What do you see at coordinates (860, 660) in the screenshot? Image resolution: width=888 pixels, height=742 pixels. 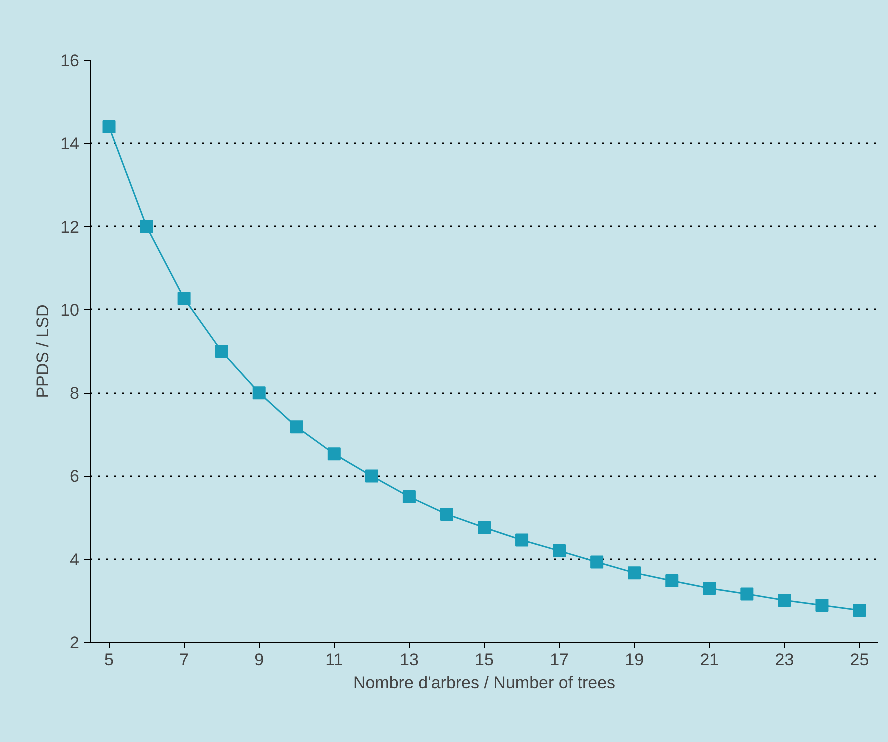 I see `x-tick-label: 25` at bounding box center [860, 660].